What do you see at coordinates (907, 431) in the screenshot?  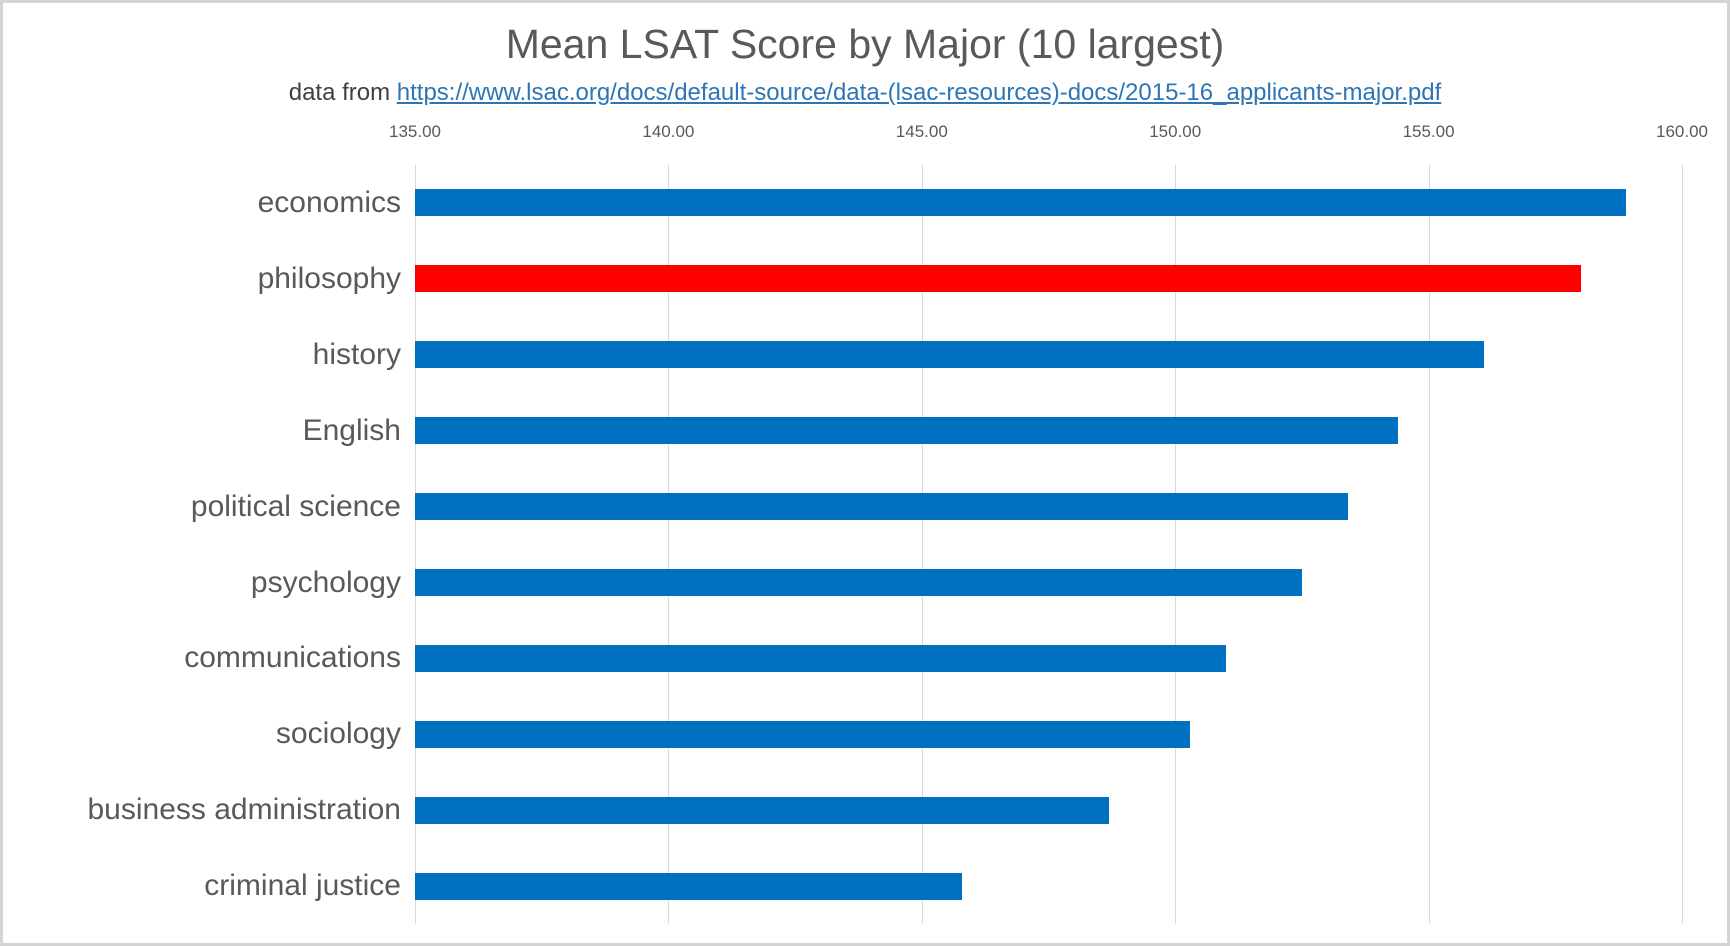 I see `bar-English` at bounding box center [907, 431].